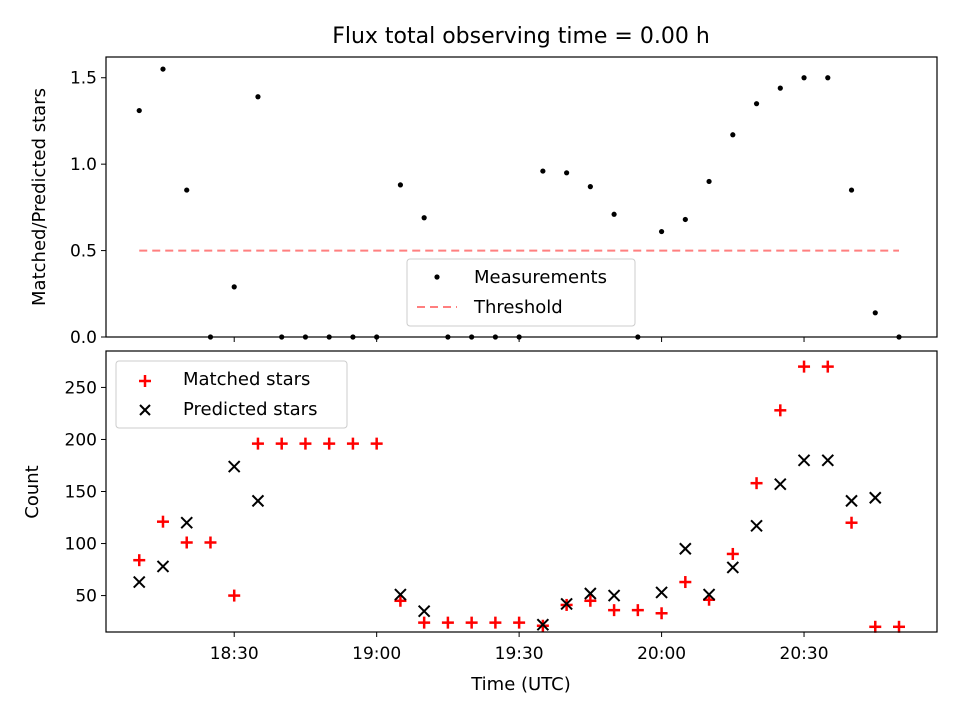  Describe the element at coordinates (520, 684) in the screenshot. I see `x-axis-label: Time (UTC)` at that location.